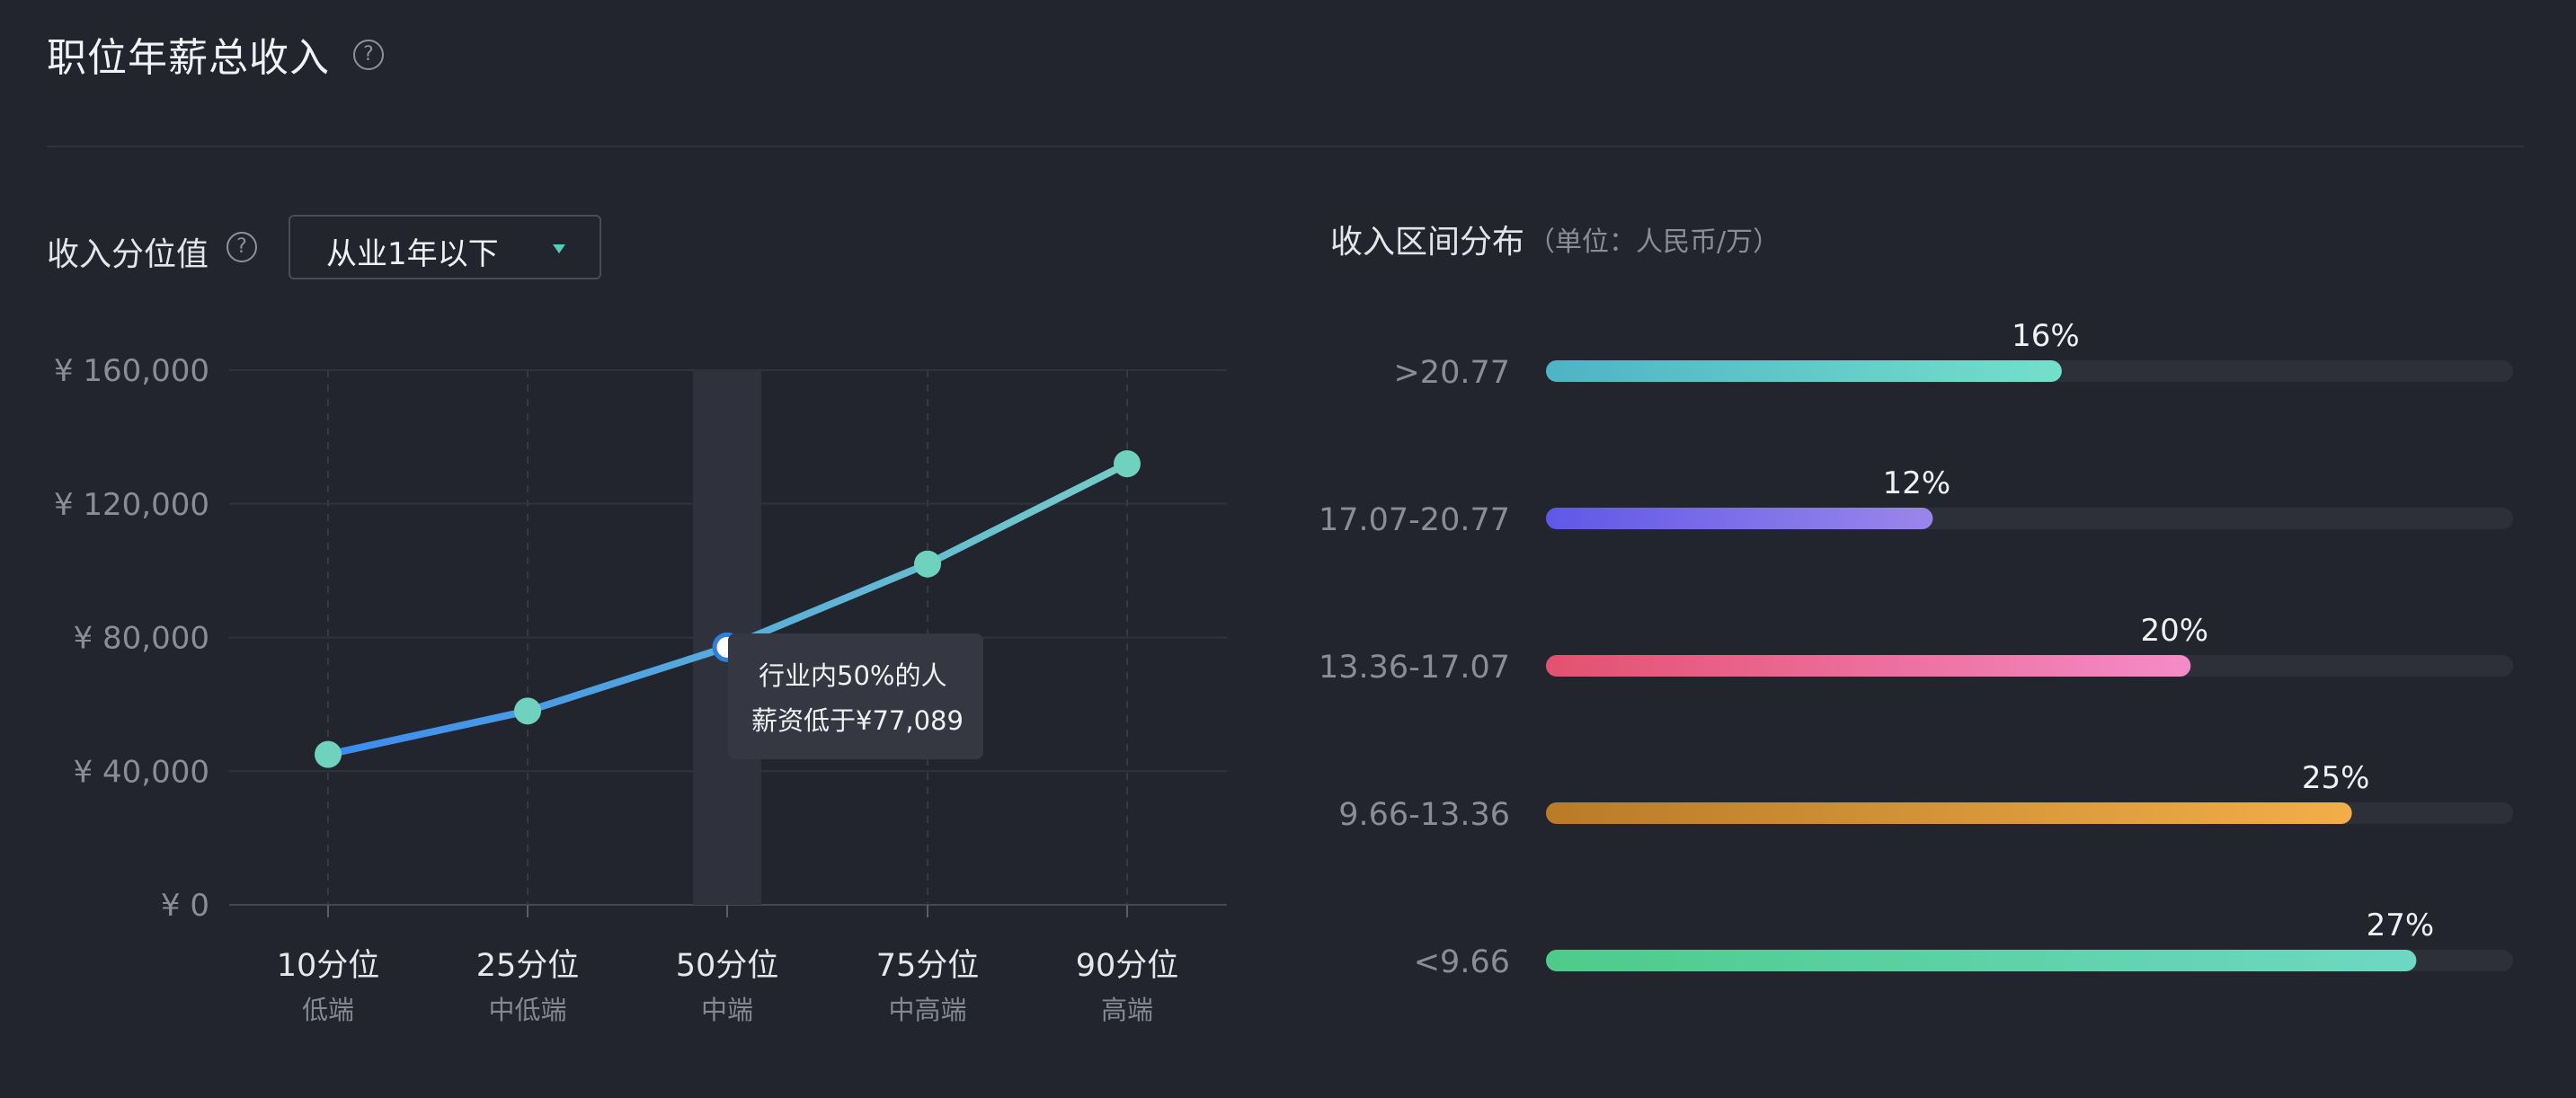  What do you see at coordinates (559, 248) in the screenshot?
I see `caret-down-icon` at bounding box center [559, 248].